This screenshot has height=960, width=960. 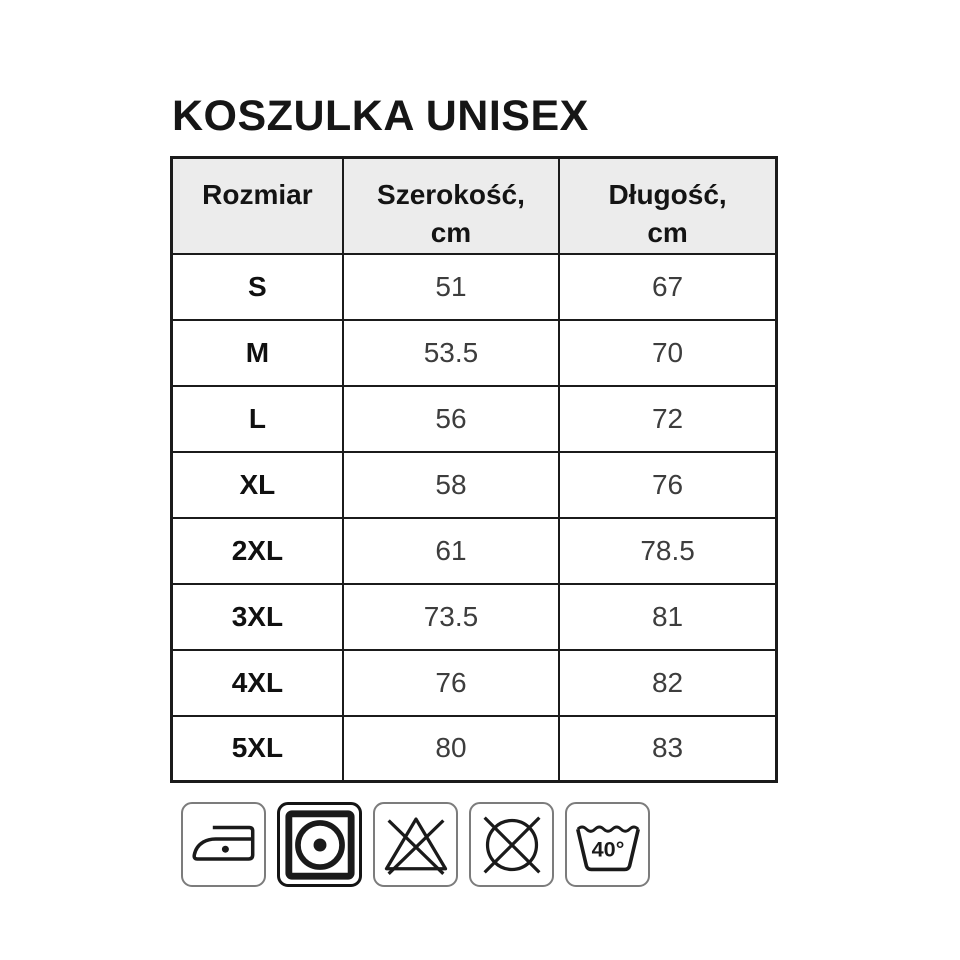 I want to click on table-row: 4XL 76 82, so click(x=474, y=682).